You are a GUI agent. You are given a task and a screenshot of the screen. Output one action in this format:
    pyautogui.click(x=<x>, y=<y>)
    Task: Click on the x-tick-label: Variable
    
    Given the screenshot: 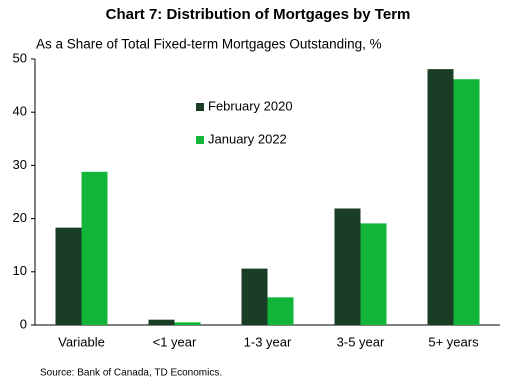 What is the action you would take?
    pyautogui.click(x=81, y=341)
    